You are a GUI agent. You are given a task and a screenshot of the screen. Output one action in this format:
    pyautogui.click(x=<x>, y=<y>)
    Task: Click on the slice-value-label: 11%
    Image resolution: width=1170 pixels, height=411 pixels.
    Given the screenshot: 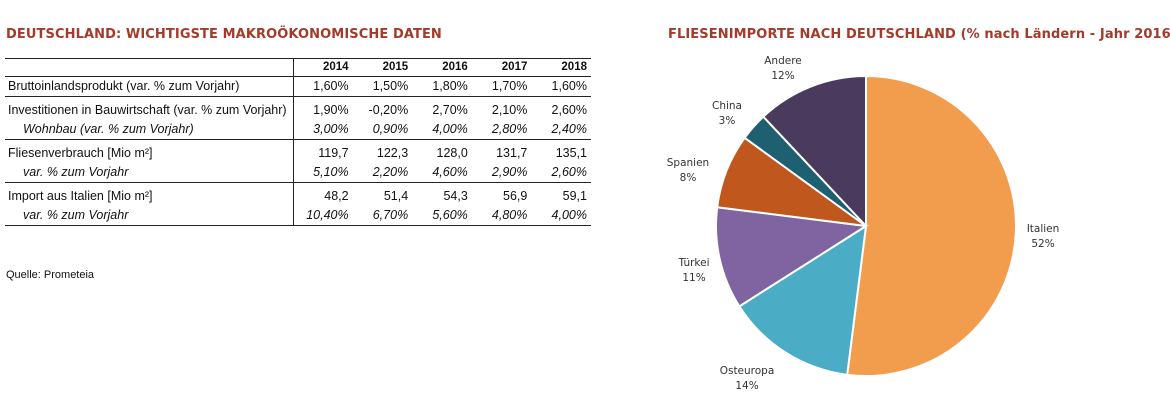 What is the action you would take?
    pyautogui.click(x=693, y=278)
    